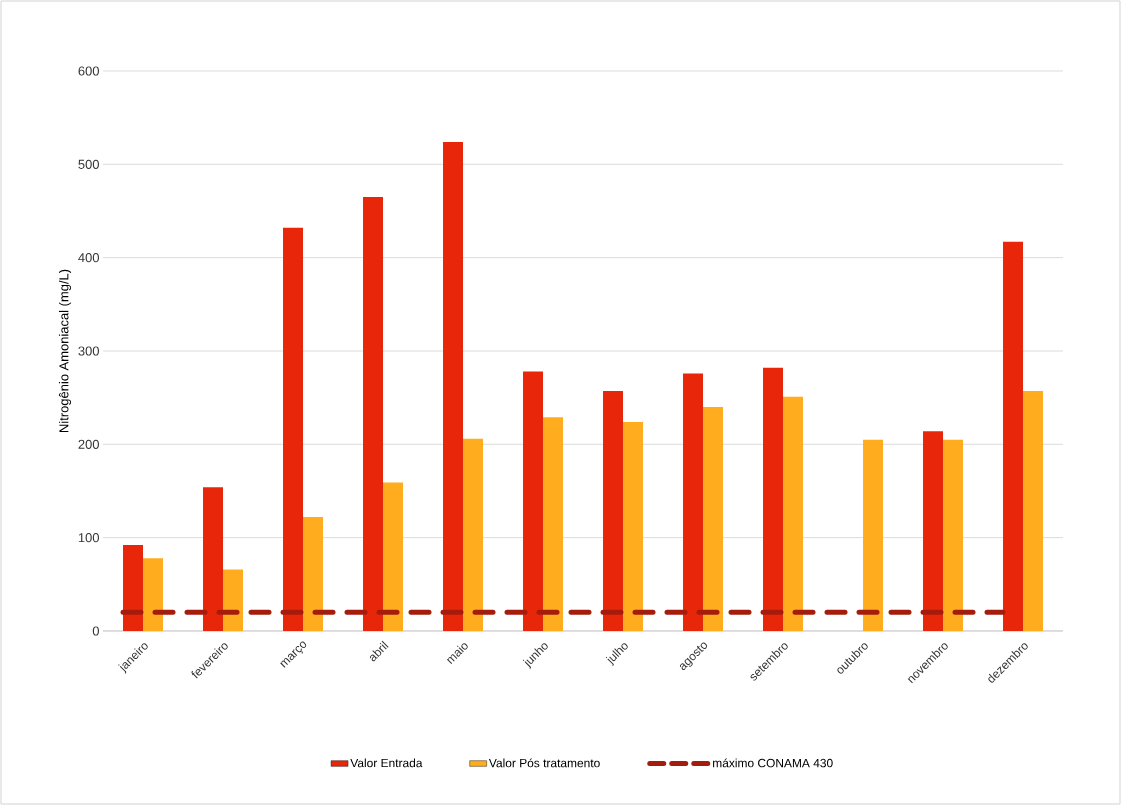 The width and height of the screenshot is (1121, 805). Describe the element at coordinates (88, 444) in the screenshot. I see `y-tick-label: 200` at that location.